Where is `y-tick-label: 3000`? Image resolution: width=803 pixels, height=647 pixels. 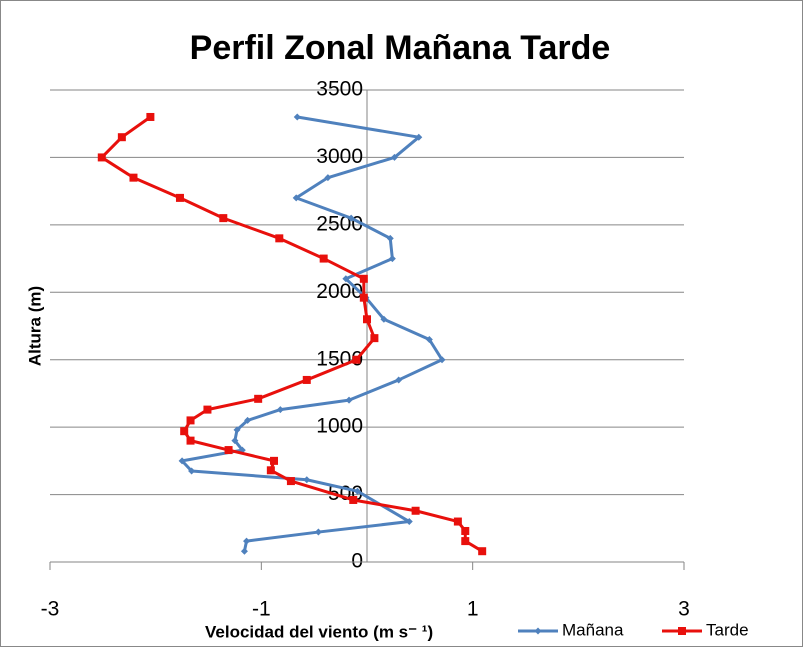
y-tick-label: 3000 is located at coordinates (339, 156).